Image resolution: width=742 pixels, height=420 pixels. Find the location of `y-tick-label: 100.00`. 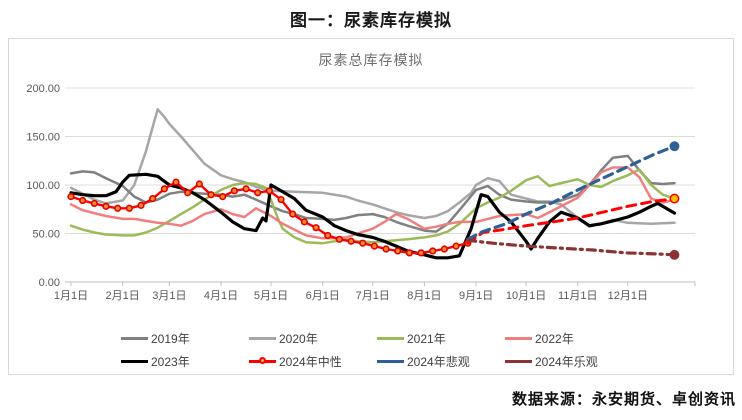

y-tick-label: 100.00 is located at coordinates (43, 186).